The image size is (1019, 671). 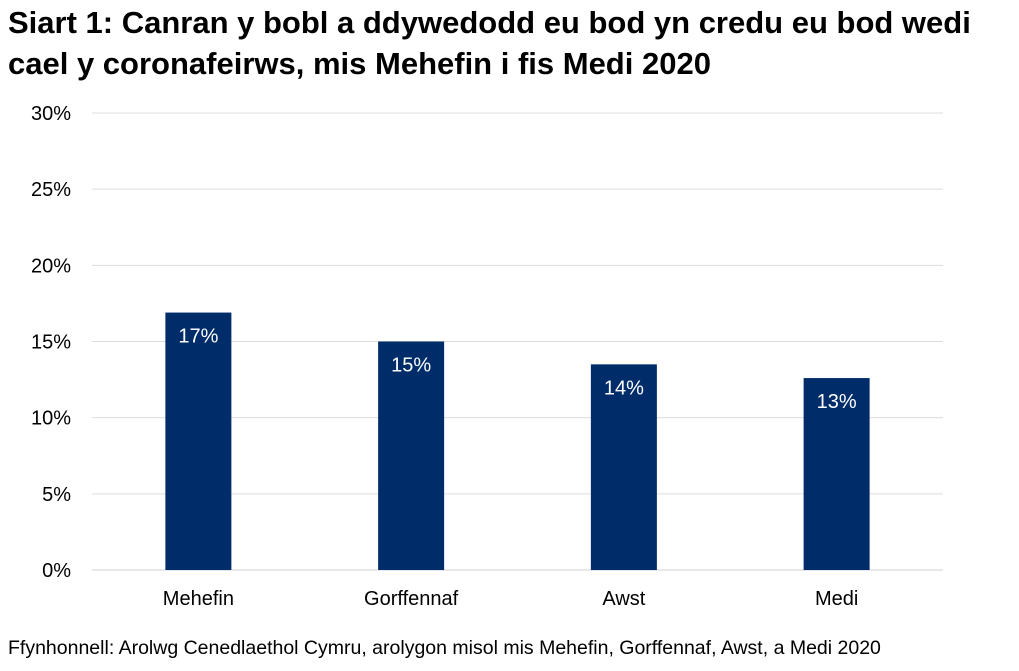 What do you see at coordinates (56, 495) in the screenshot?
I see `y-tick-label: 5%` at bounding box center [56, 495].